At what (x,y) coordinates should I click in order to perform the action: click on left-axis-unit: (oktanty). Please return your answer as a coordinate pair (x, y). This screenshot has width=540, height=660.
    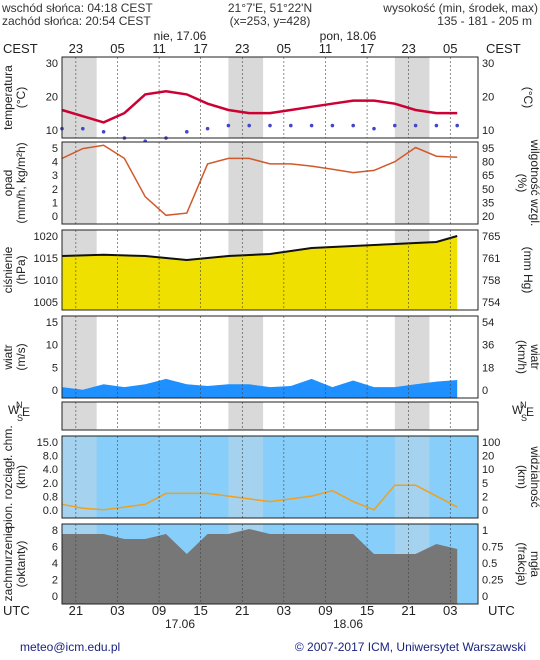
    Looking at the image, I should click on (21, 564).